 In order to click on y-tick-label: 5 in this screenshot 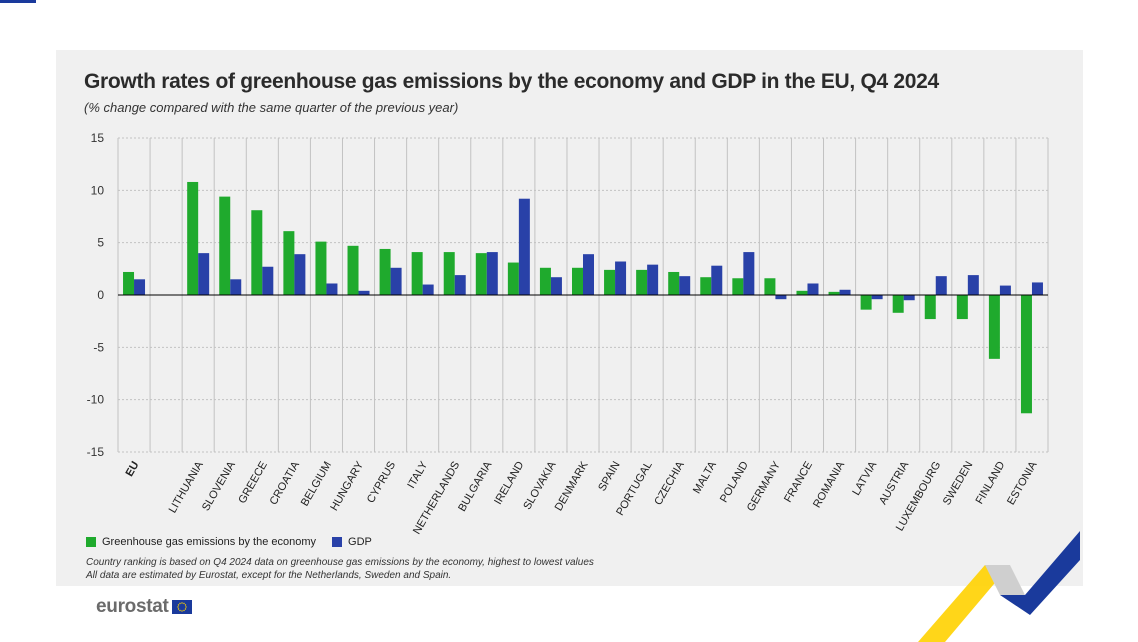, I will do `click(100, 243)`.